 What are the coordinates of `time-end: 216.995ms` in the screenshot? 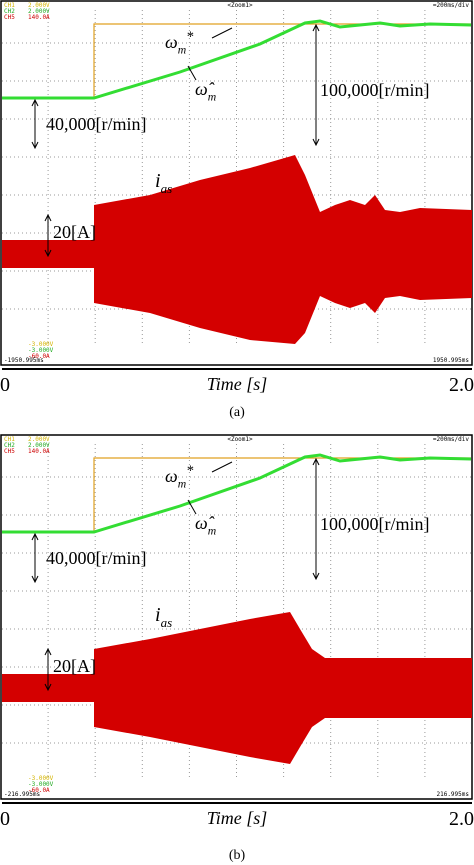 It's located at (452, 794).